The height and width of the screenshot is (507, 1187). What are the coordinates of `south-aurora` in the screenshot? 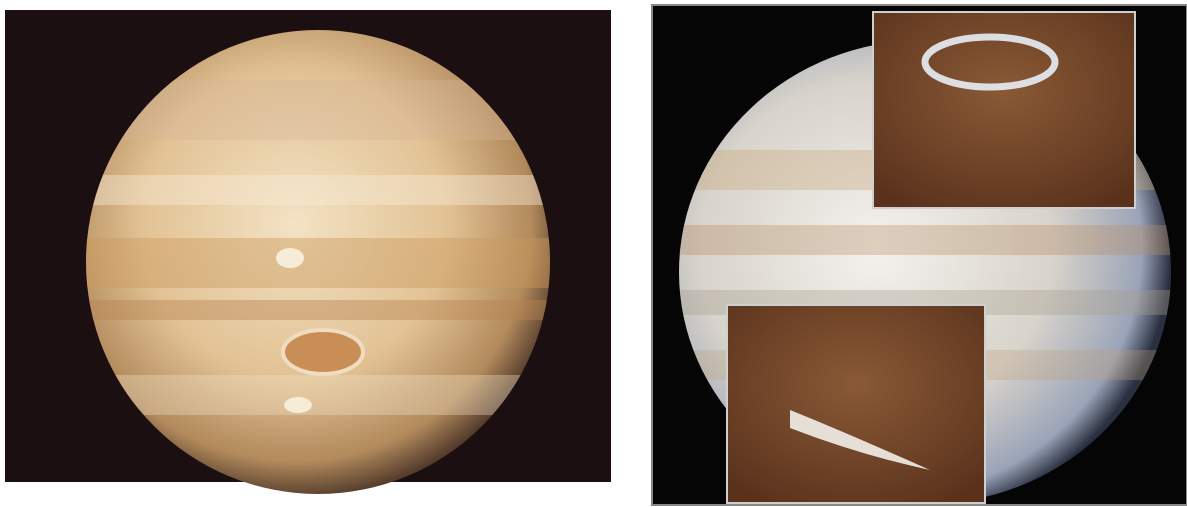 It's located at (860, 440).